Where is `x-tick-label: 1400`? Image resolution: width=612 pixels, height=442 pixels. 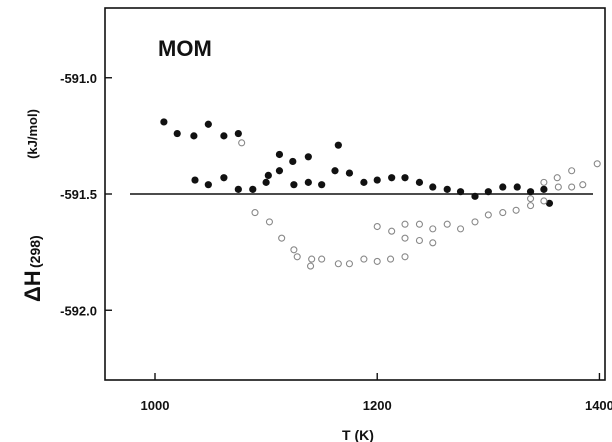 x-tick-label: 1400 is located at coordinates (598, 405).